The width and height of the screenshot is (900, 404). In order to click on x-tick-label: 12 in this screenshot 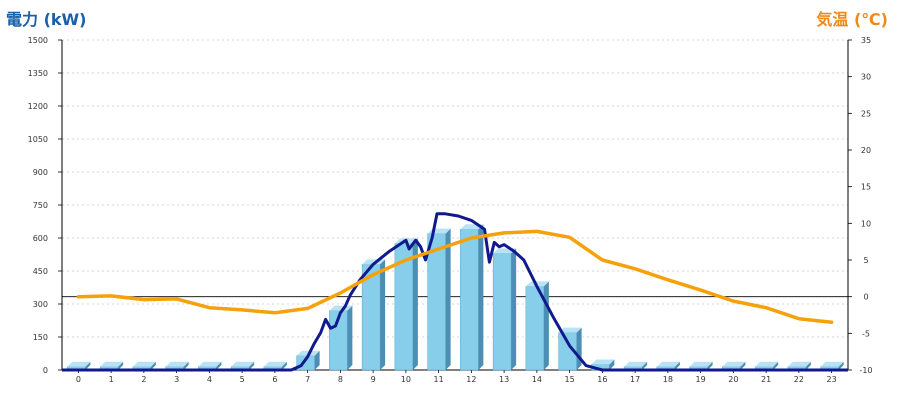, I will do `click(471, 379)`.